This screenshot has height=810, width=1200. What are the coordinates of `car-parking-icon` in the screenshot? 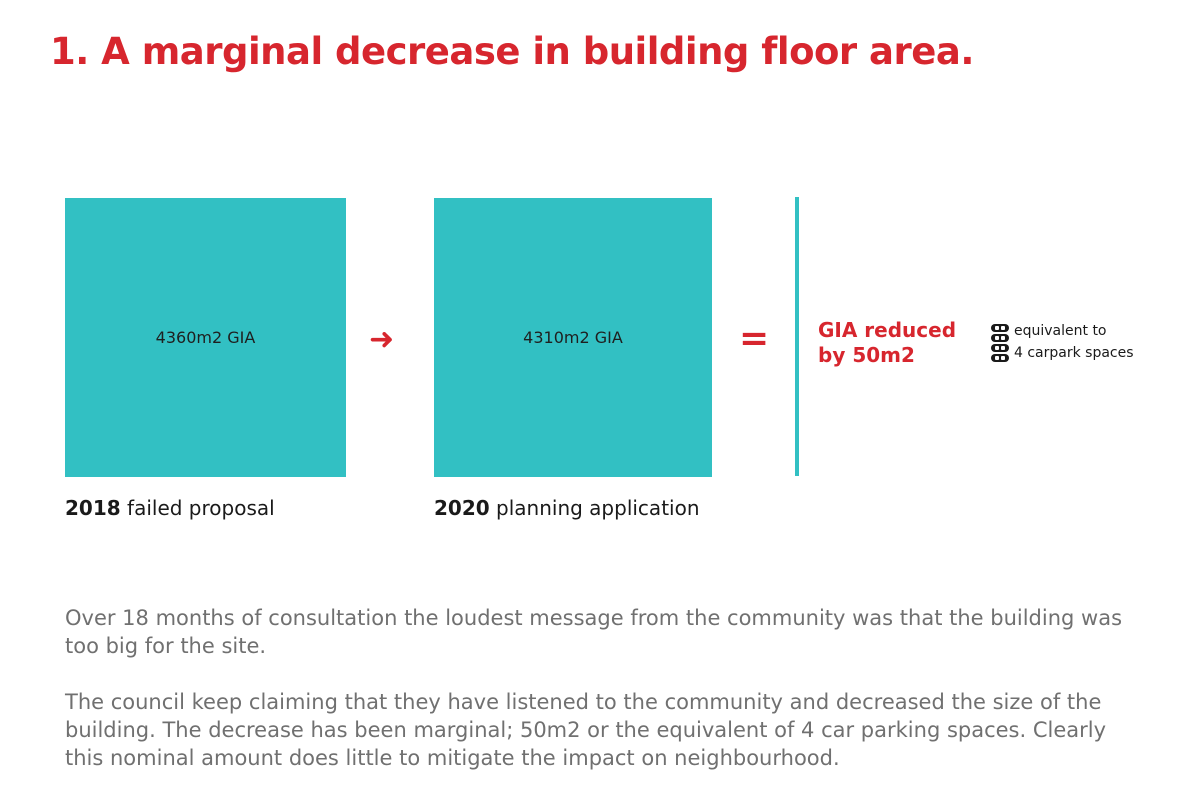 It's located at (1000, 343).